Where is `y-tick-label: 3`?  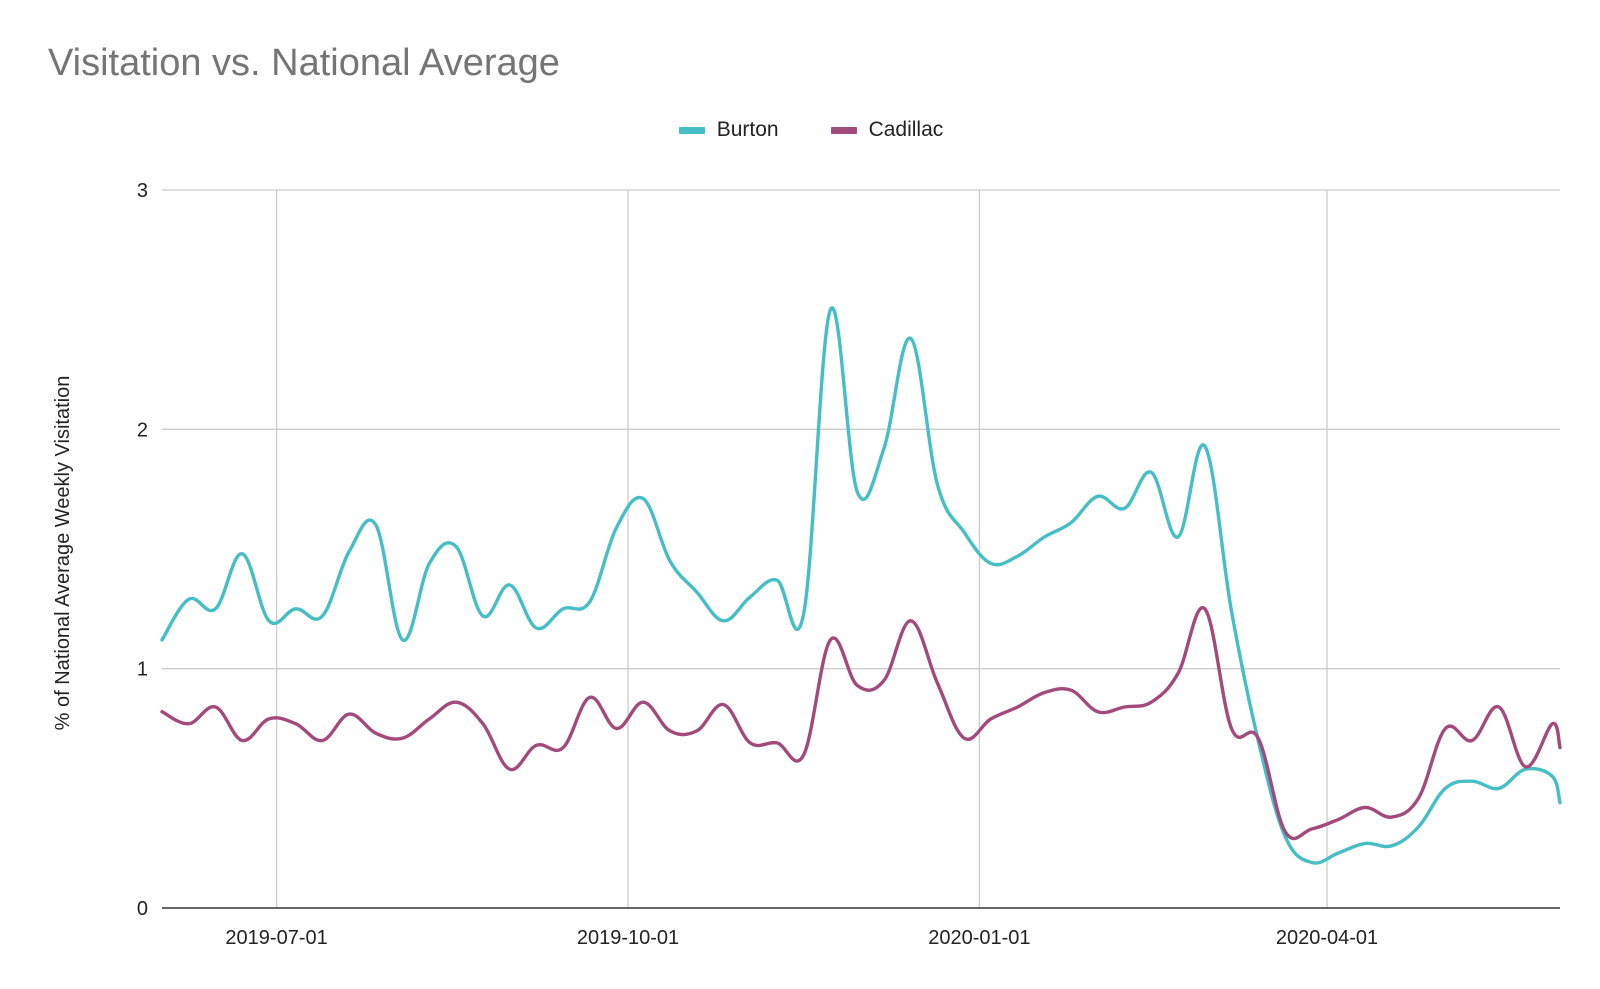 y-tick-label: 3 is located at coordinates (142, 191).